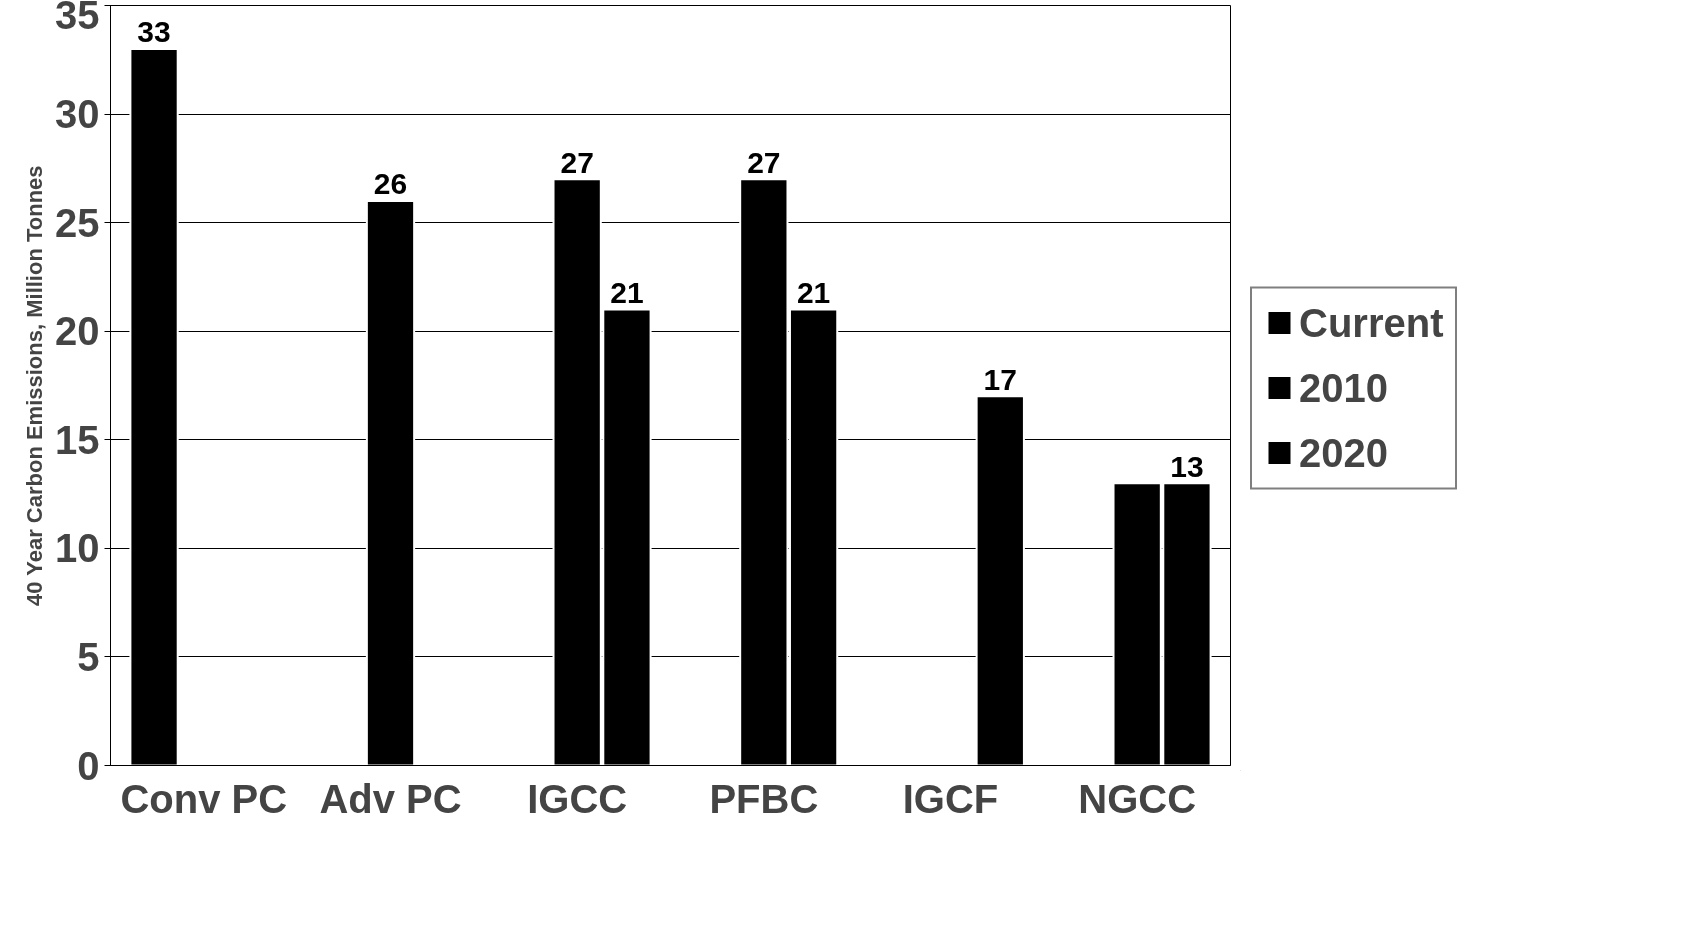 This screenshot has height=952, width=1688. I want to click on y-tick-label: 10, so click(77, 548).